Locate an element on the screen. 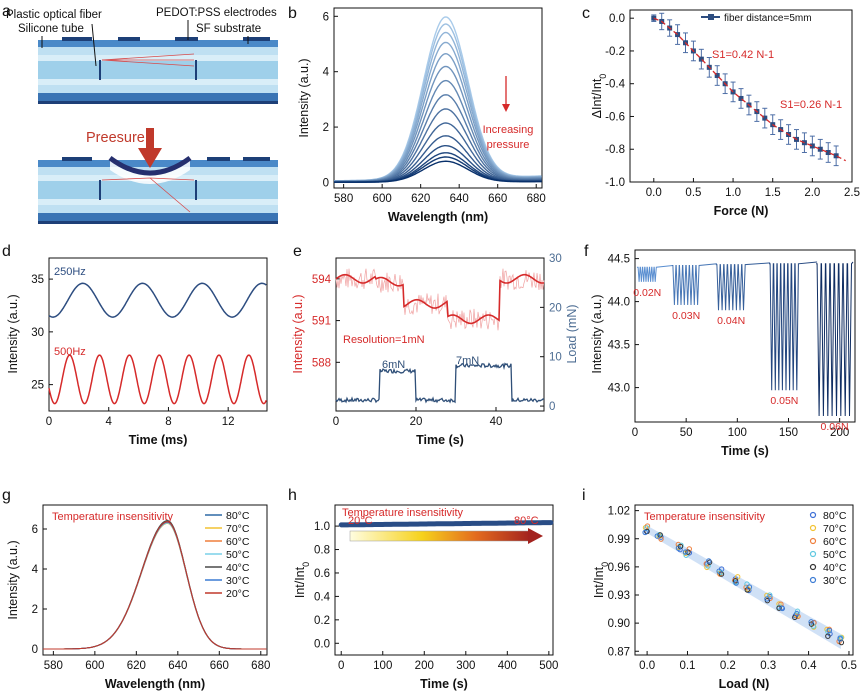 Image resolution: width=865 pixels, height=696 pixels. slope-label: S1=0.26 N-1 is located at coordinates (811, 105).